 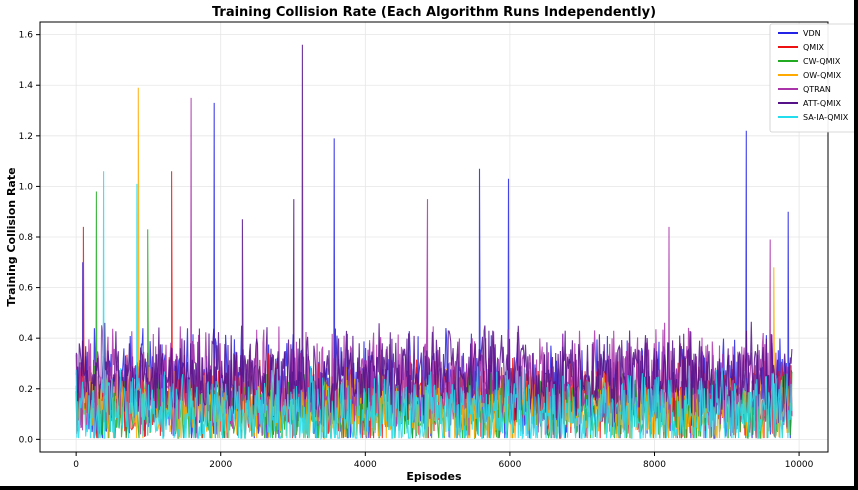 I want to click on x-tick-label: 4000, so click(x=365, y=465).